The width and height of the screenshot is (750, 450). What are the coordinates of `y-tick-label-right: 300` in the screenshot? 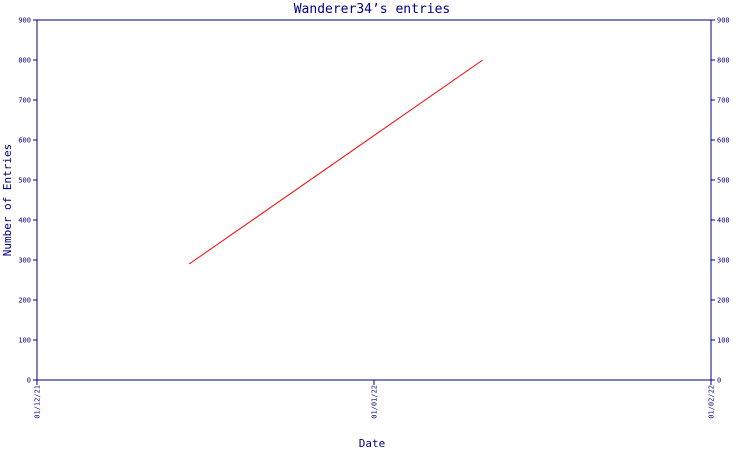 It's located at (723, 261).